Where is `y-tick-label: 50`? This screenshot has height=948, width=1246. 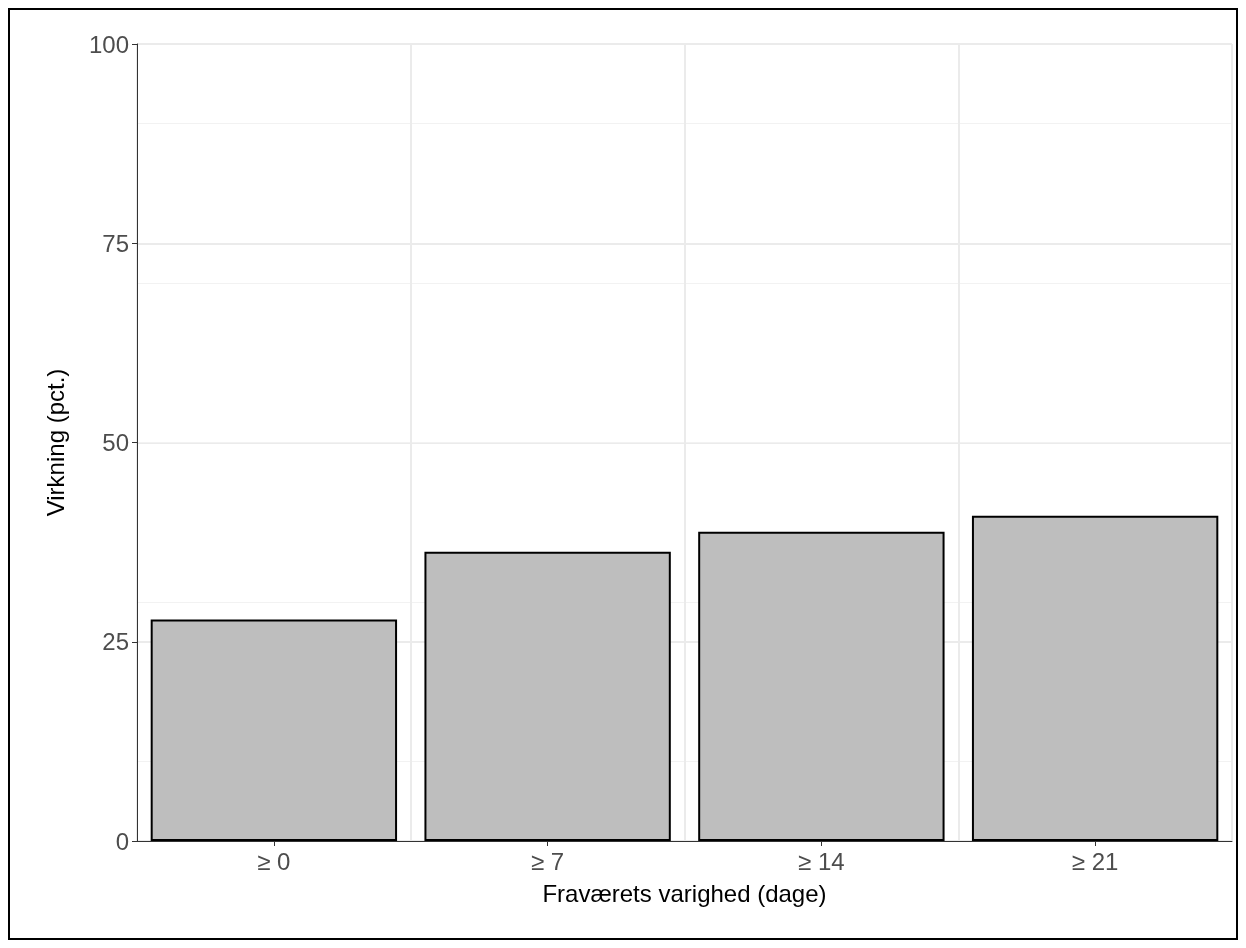 y-tick-label: 50 is located at coordinates (115, 442).